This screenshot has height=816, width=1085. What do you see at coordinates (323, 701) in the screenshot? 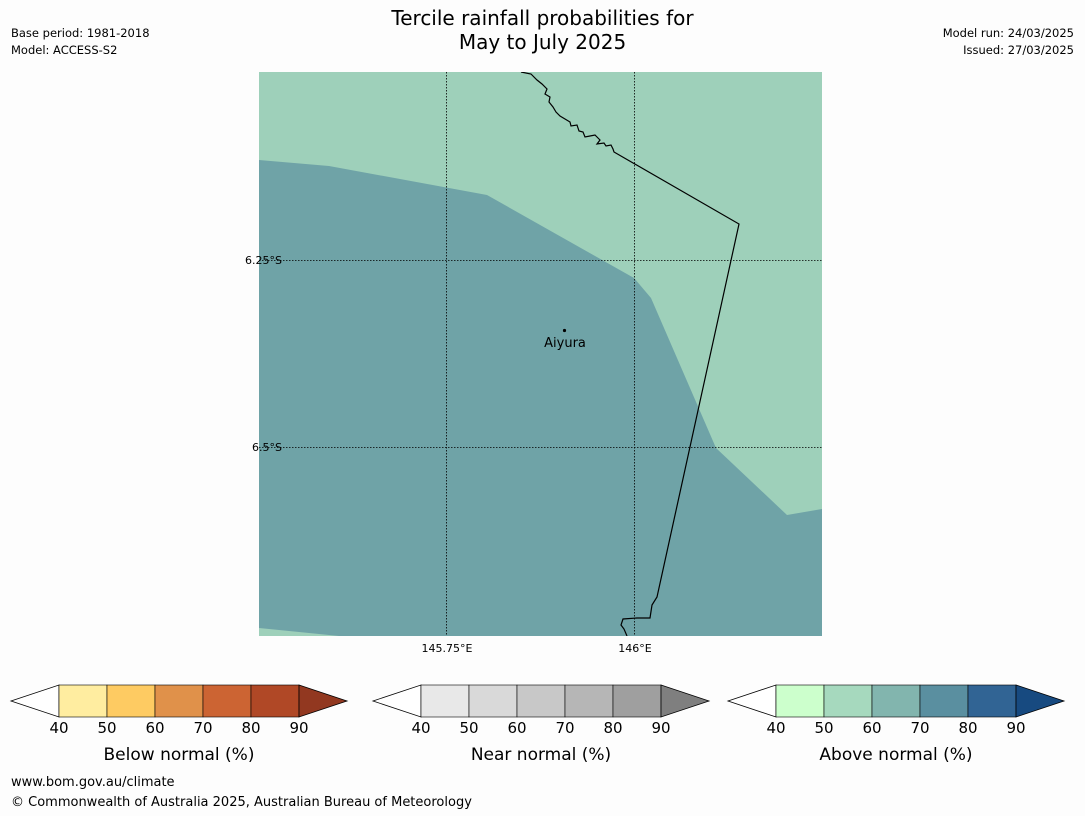
I see `colorbar-below-extend-high` at bounding box center [323, 701].